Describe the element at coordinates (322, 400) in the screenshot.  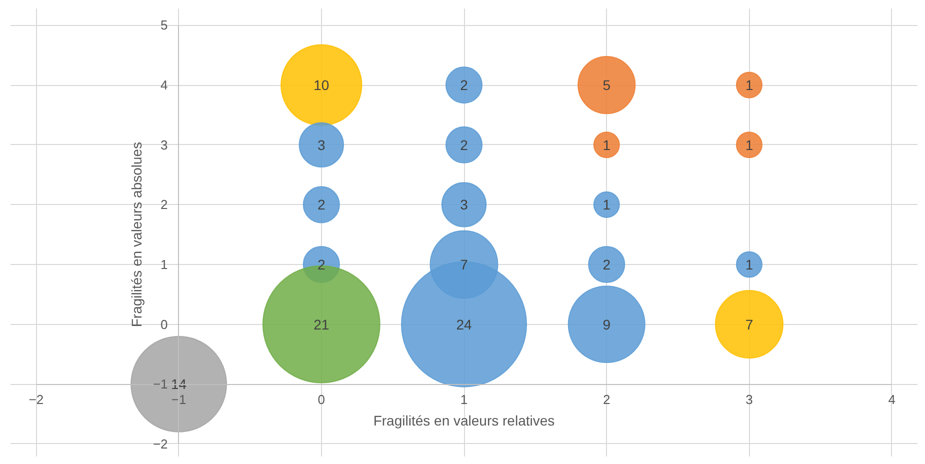
I see `x-tick-label: 0` at that location.